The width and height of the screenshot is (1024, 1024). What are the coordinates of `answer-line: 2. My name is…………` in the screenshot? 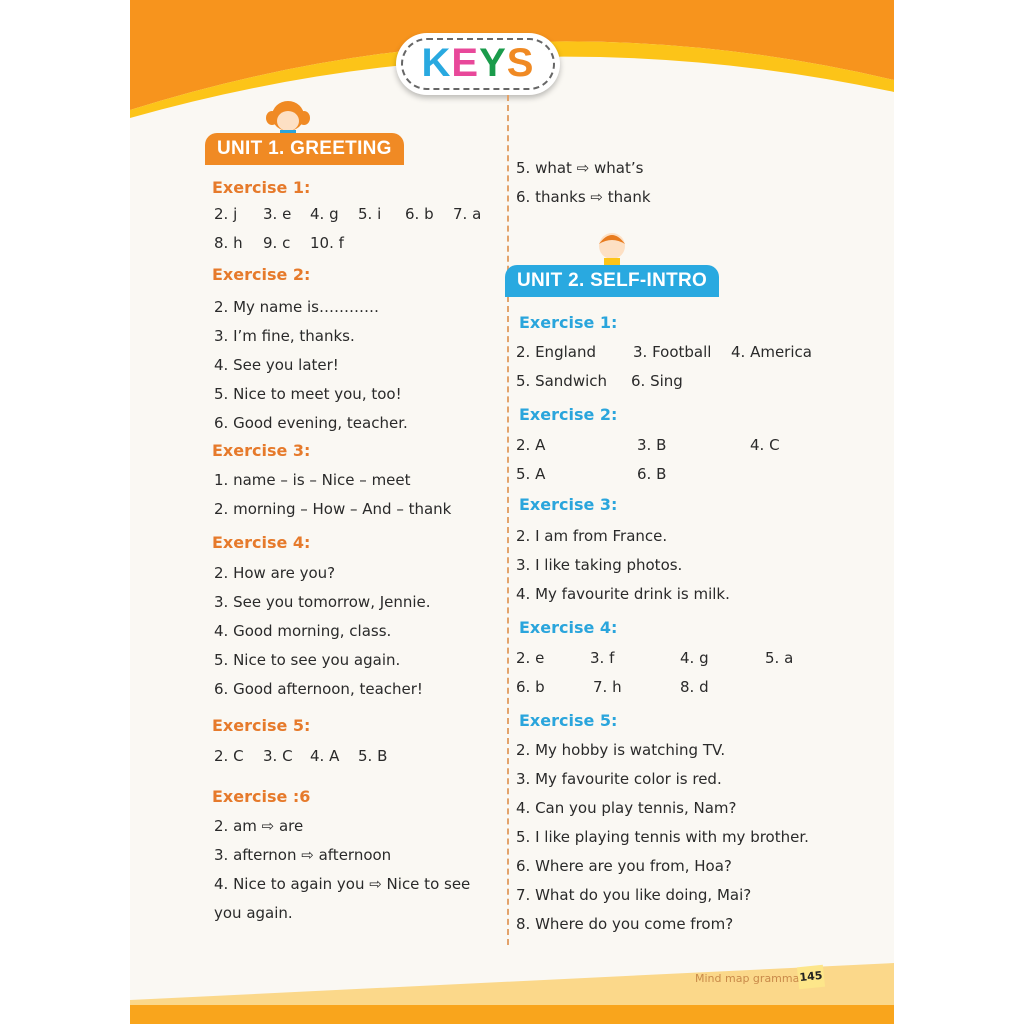 It's located at (296, 307).